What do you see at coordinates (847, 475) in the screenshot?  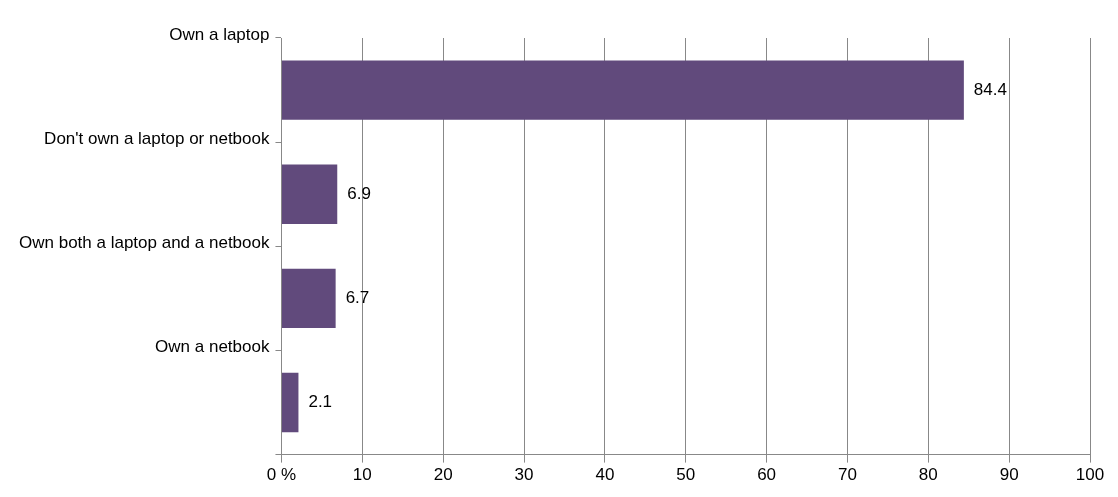 I see `x-tick-label: 70` at bounding box center [847, 475].